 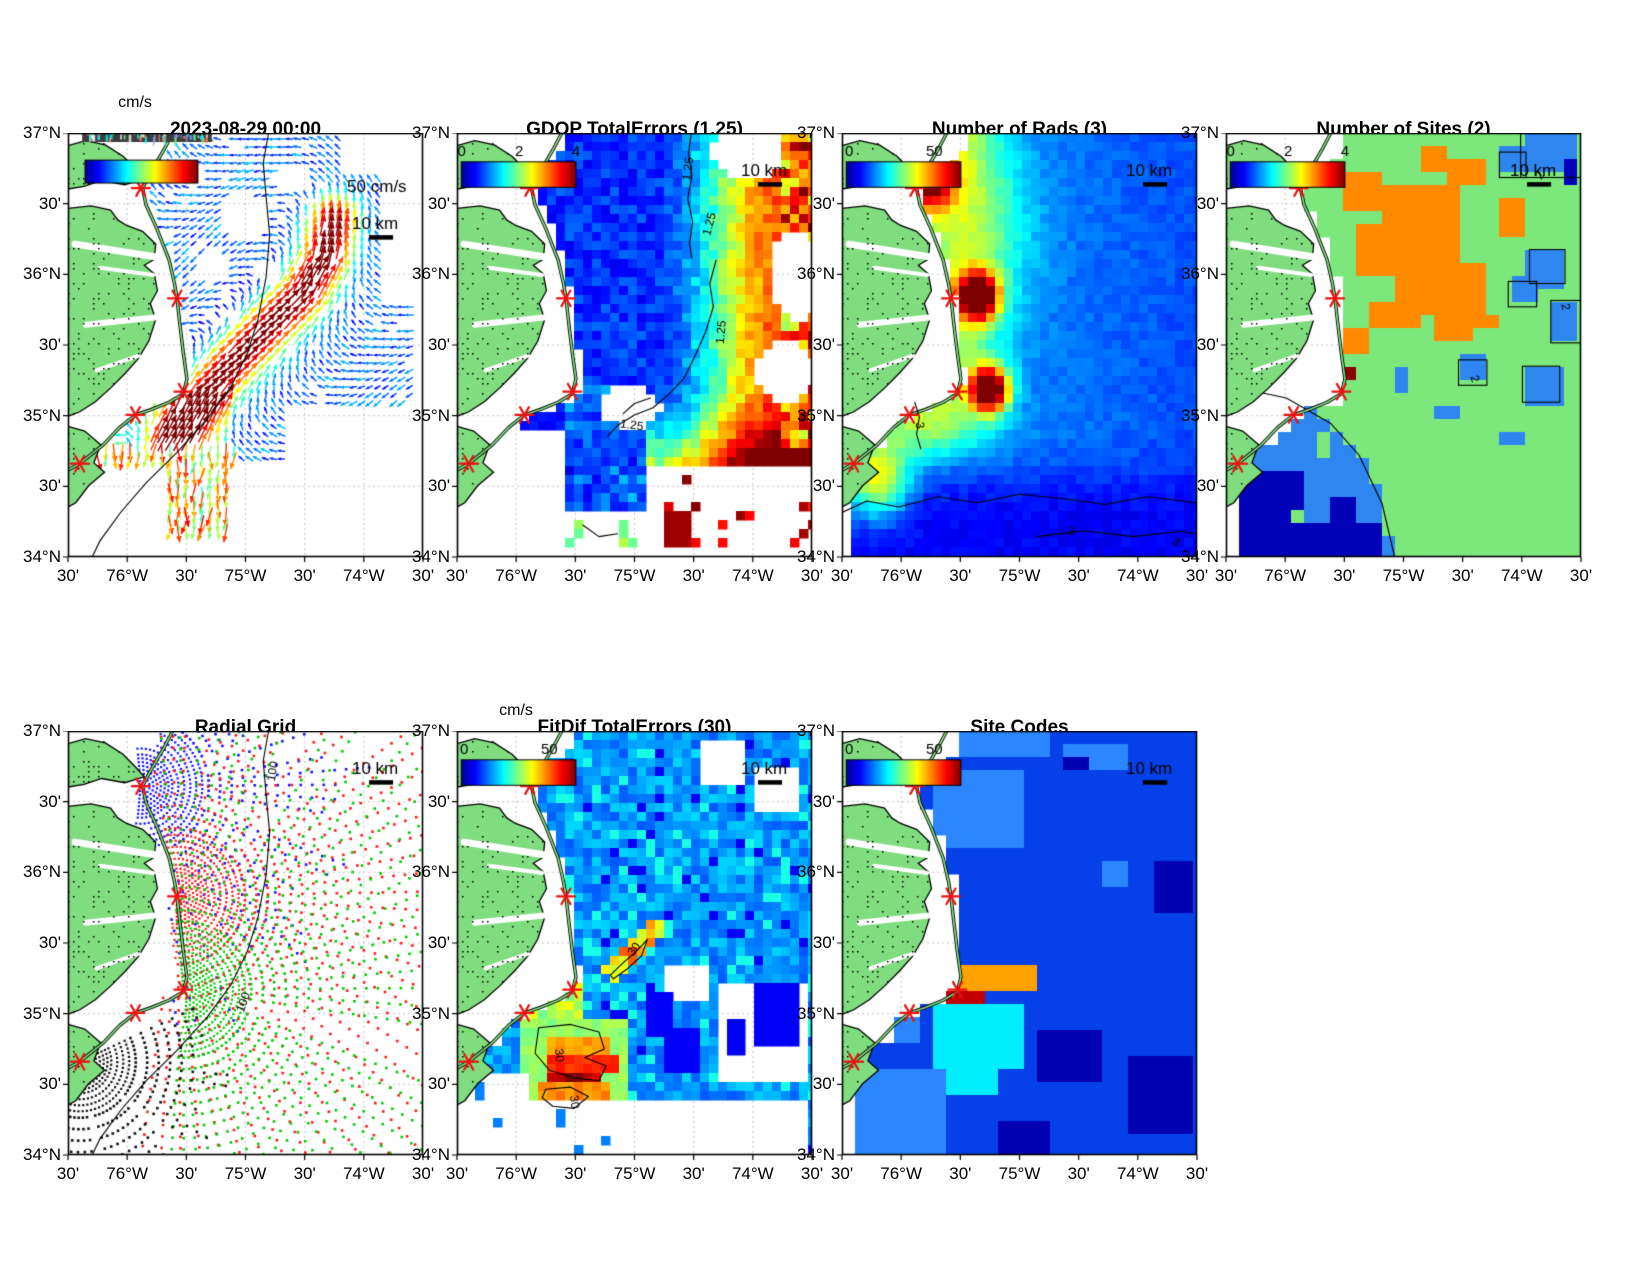 What do you see at coordinates (1019, 349) in the screenshot?
I see `number-of-rads-map-canvas` at bounding box center [1019, 349].